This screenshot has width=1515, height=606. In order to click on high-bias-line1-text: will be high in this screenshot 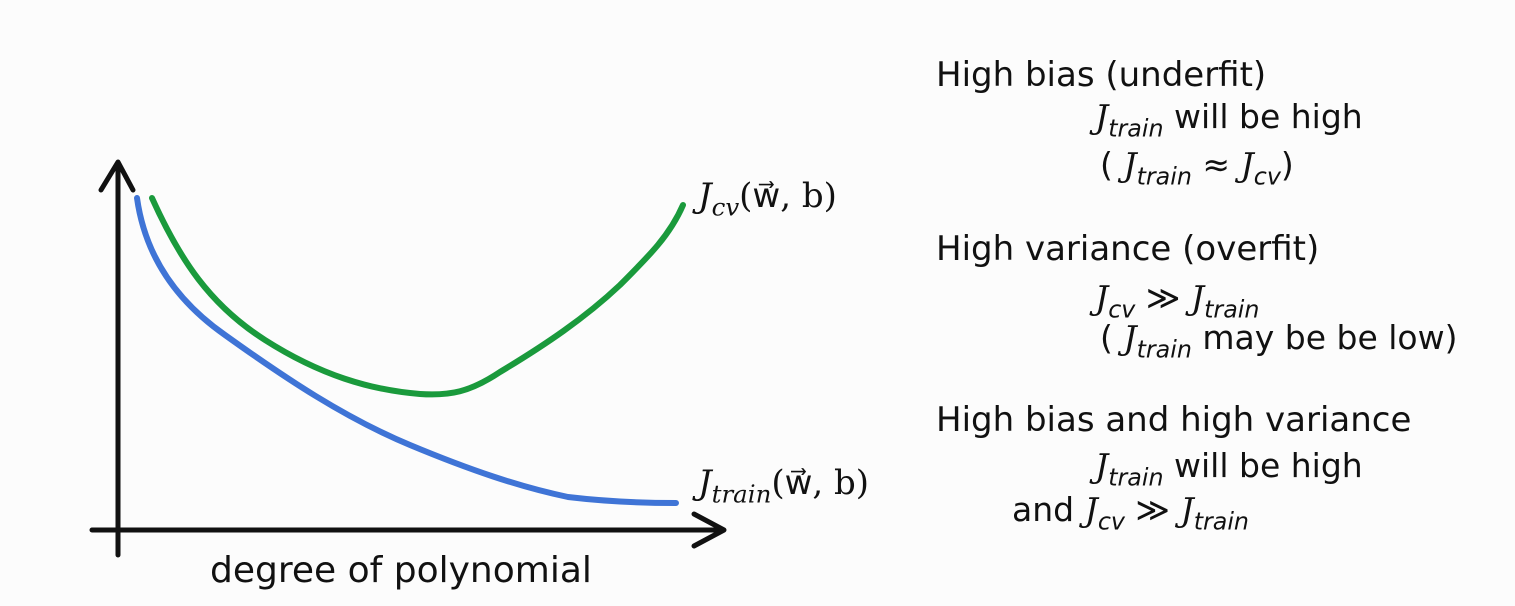, I will do `click(1263, 116)`.